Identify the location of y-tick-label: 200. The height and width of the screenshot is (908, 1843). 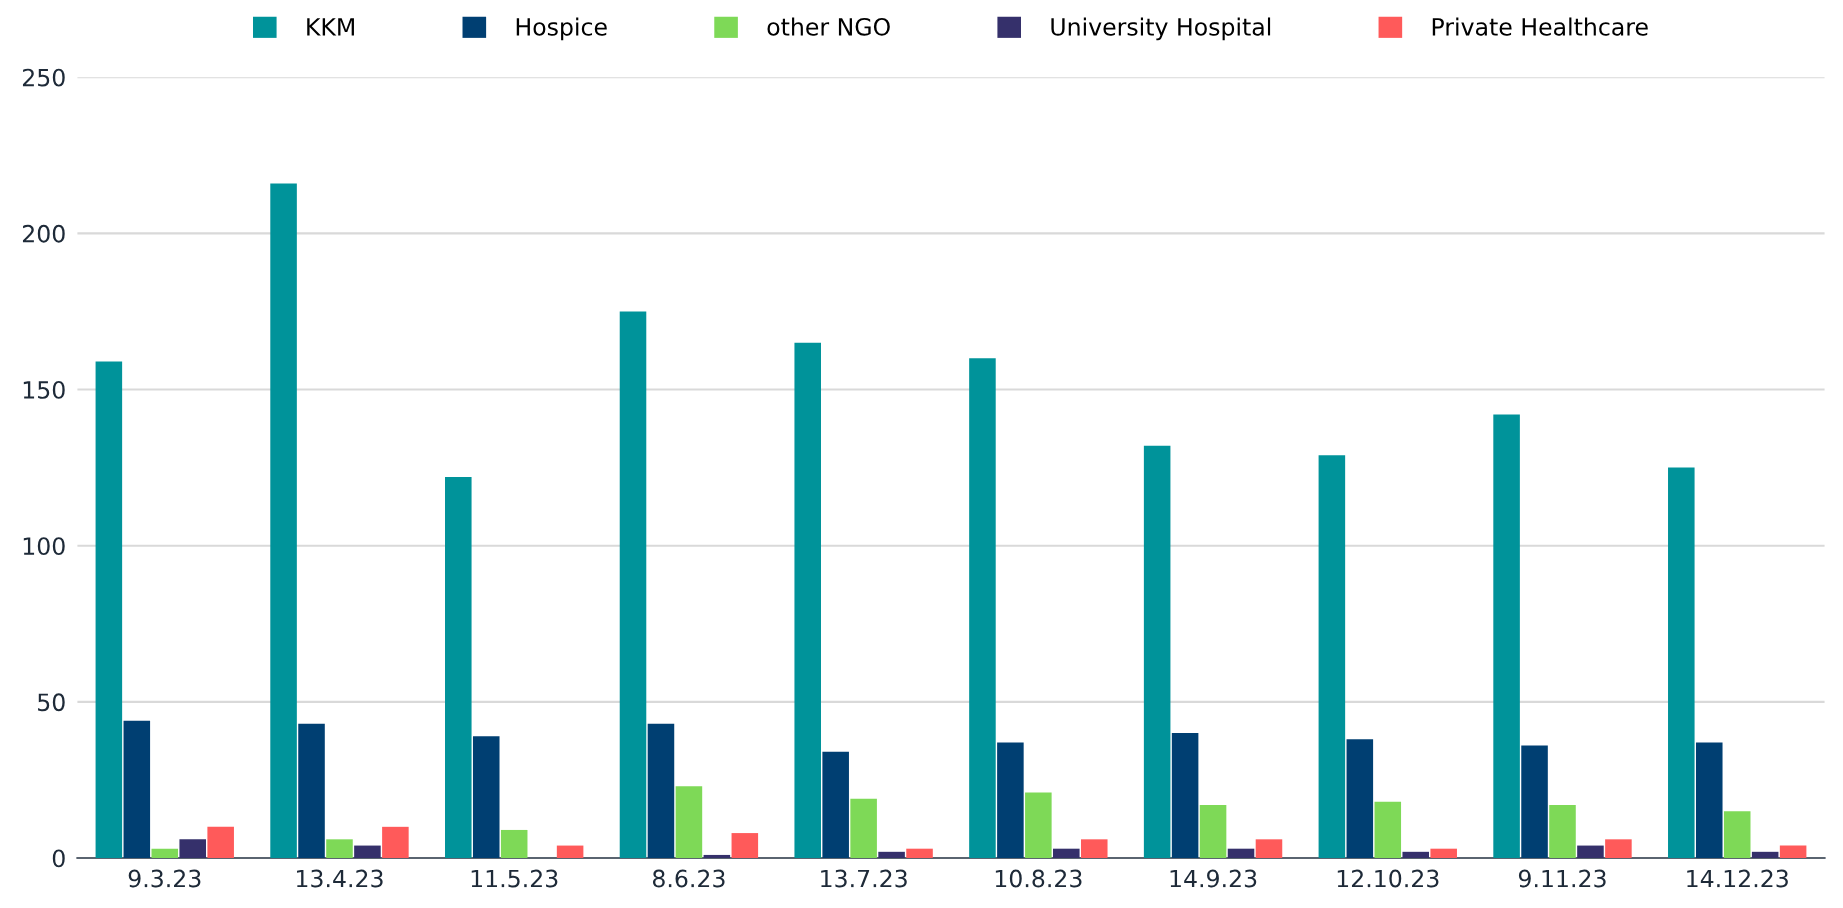
(43, 233).